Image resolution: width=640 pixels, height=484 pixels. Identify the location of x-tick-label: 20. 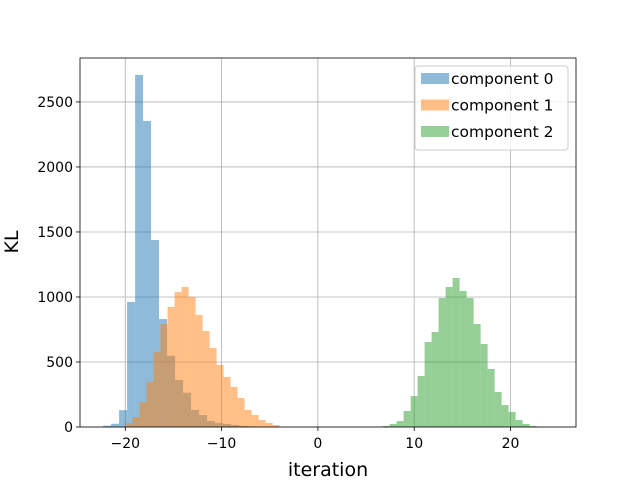
(511, 444).